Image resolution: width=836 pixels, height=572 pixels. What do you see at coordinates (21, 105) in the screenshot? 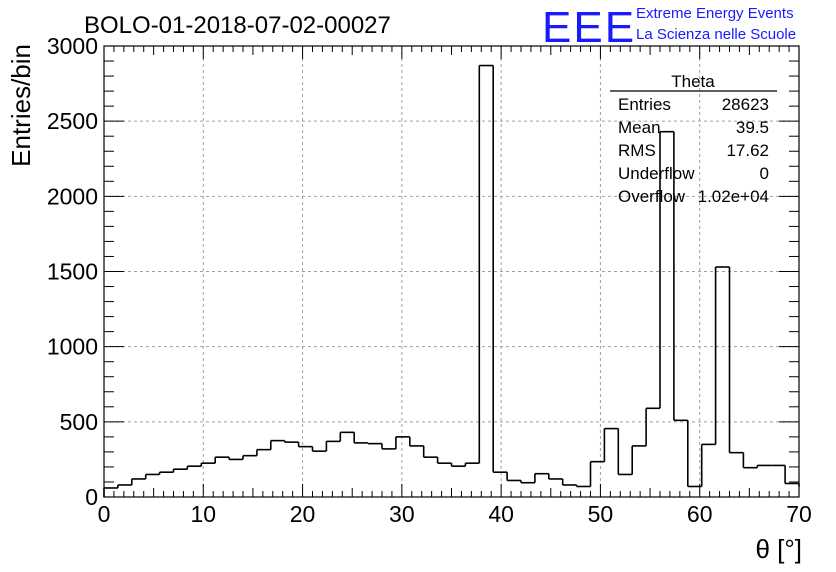
I see `y-axis-title: Entries/bin` at bounding box center [21, 105].